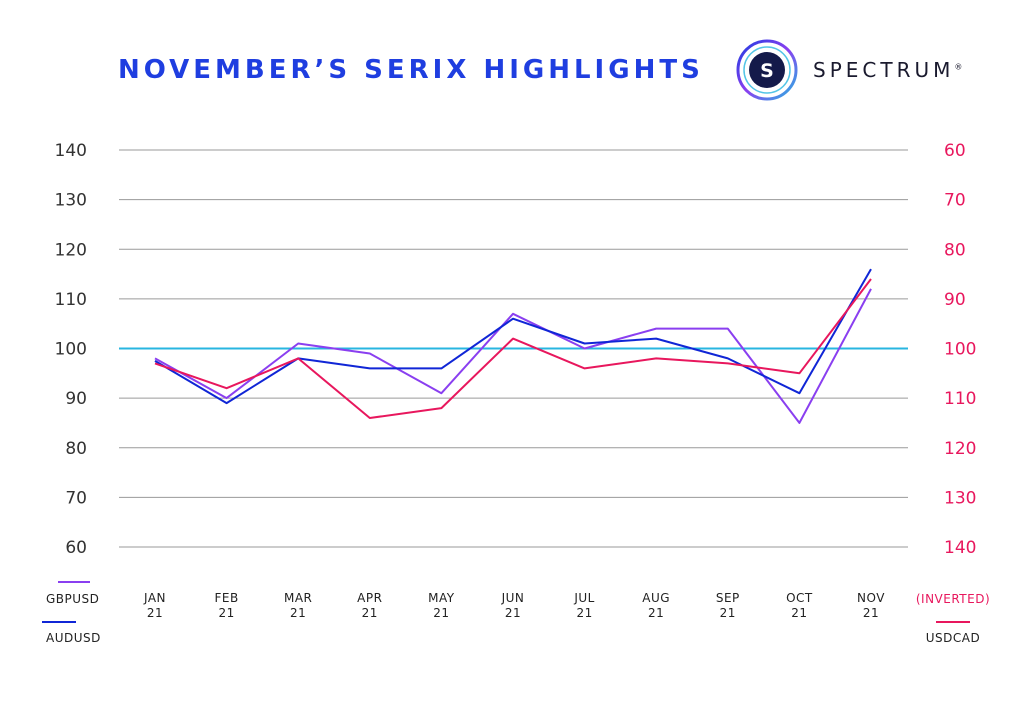 The width and height of the screenshot is (1024, 703). What do you see at coordinates (513, 356) in the screenshot?
I see `series-line-gbpusd` at bounding box center [513, 356].